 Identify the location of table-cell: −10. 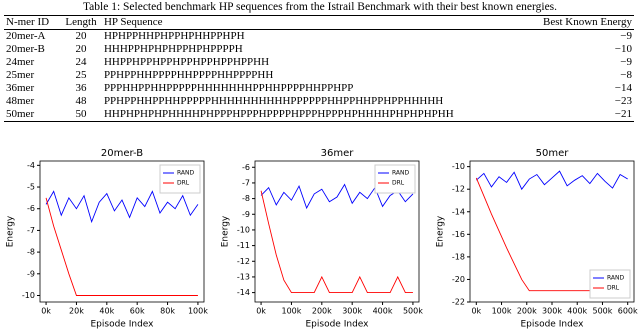
(623, 49).